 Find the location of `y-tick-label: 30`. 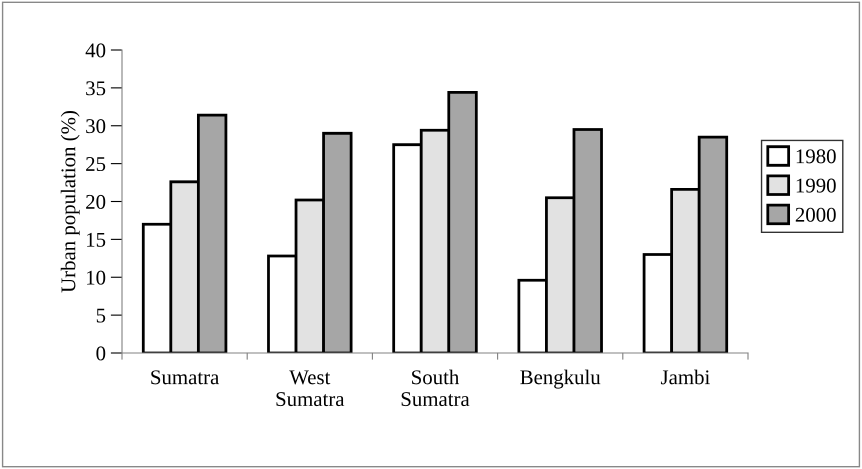

y-tick-label: 30 is located at coordinates (96, 126).